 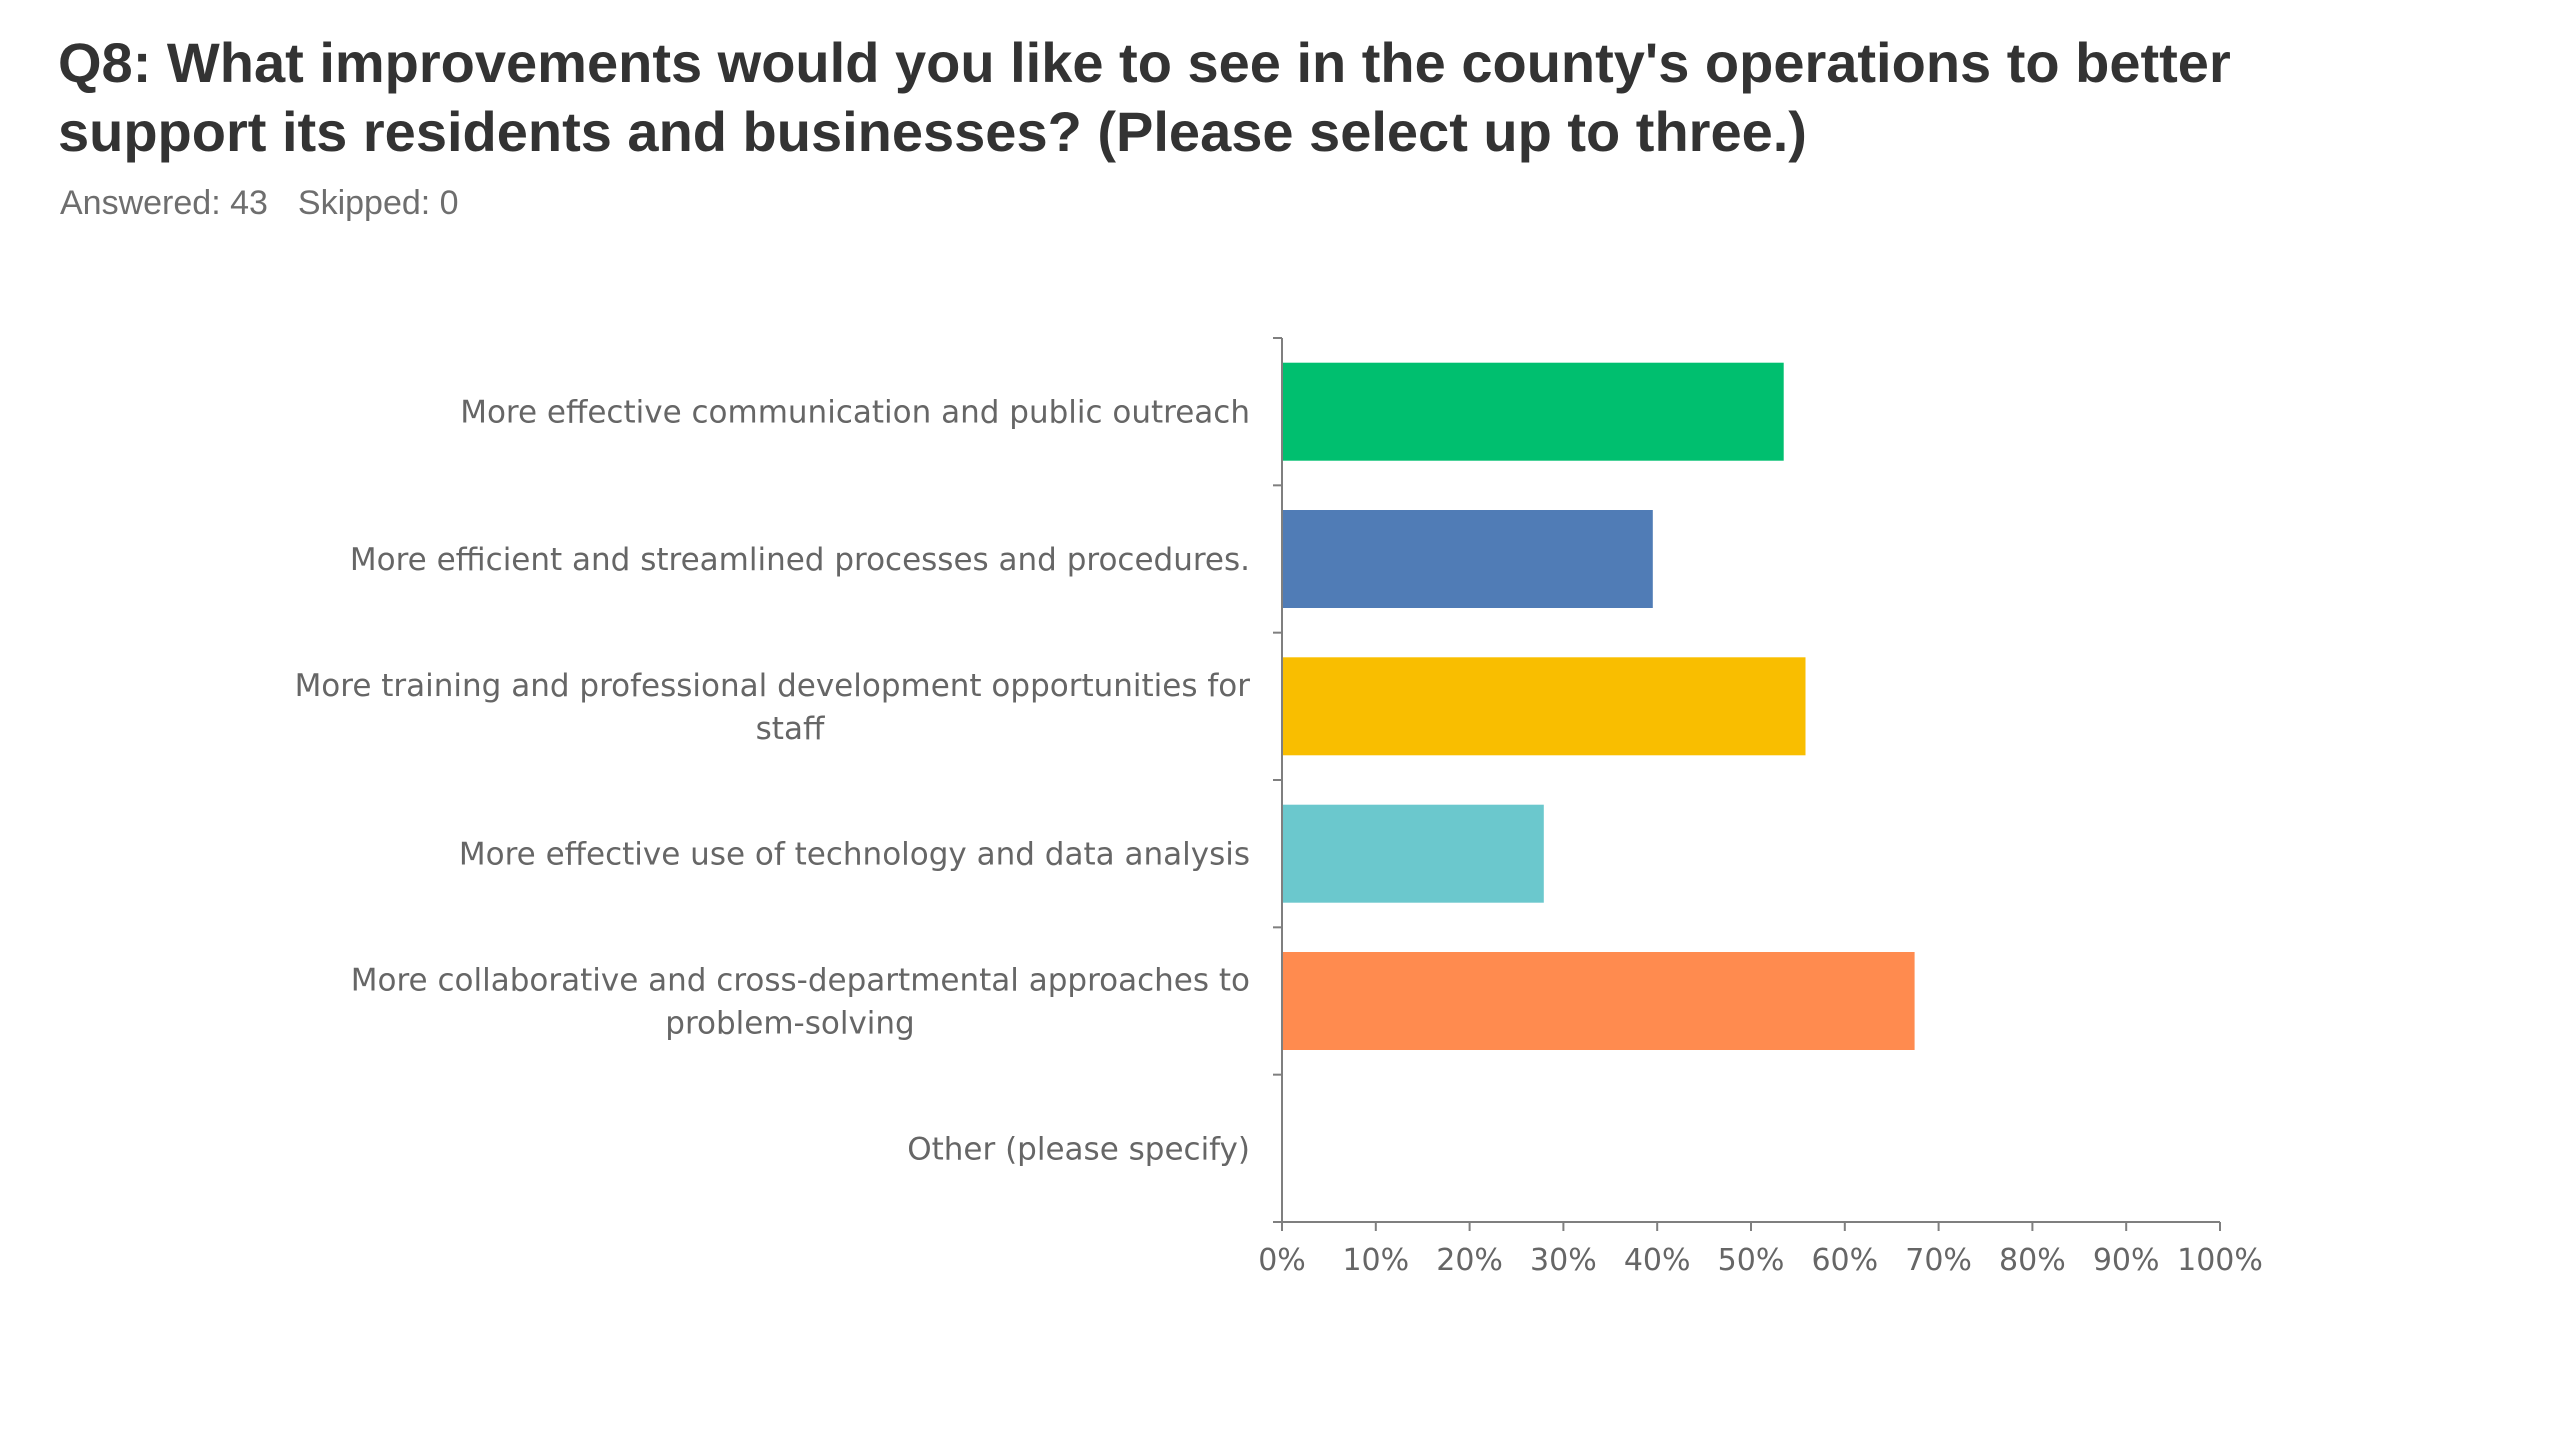 What do you see at coordinates (378, 203) in the screenshot?
I see `skipped-count: Skipped: 0` at bounding box center [378, 203].